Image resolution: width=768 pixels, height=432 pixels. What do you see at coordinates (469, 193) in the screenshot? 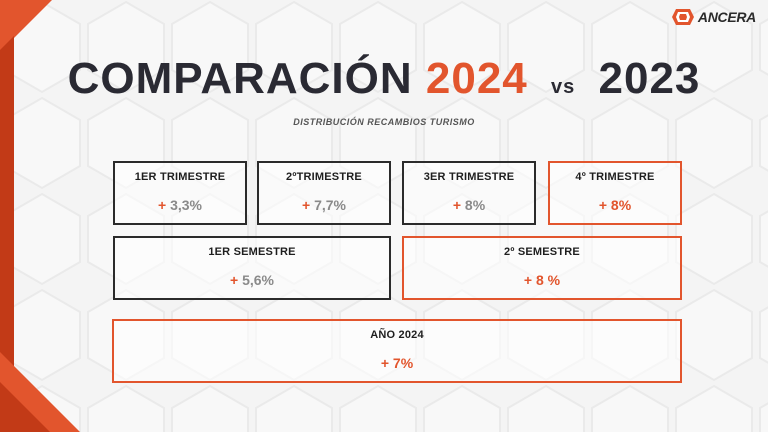
I see `quarter-card-3: 3ER TRIMESTRE + 8%` at bounding box center [469, 193].